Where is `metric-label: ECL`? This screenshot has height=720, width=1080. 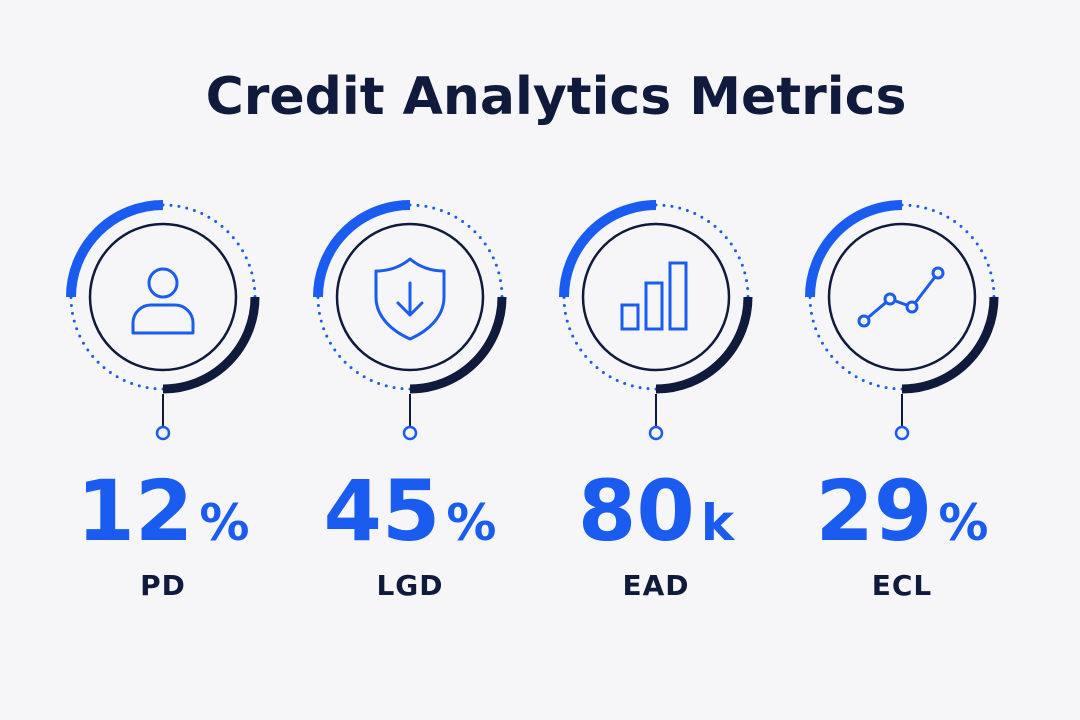 metric-label: ECL is located at coordinates (902, 585).